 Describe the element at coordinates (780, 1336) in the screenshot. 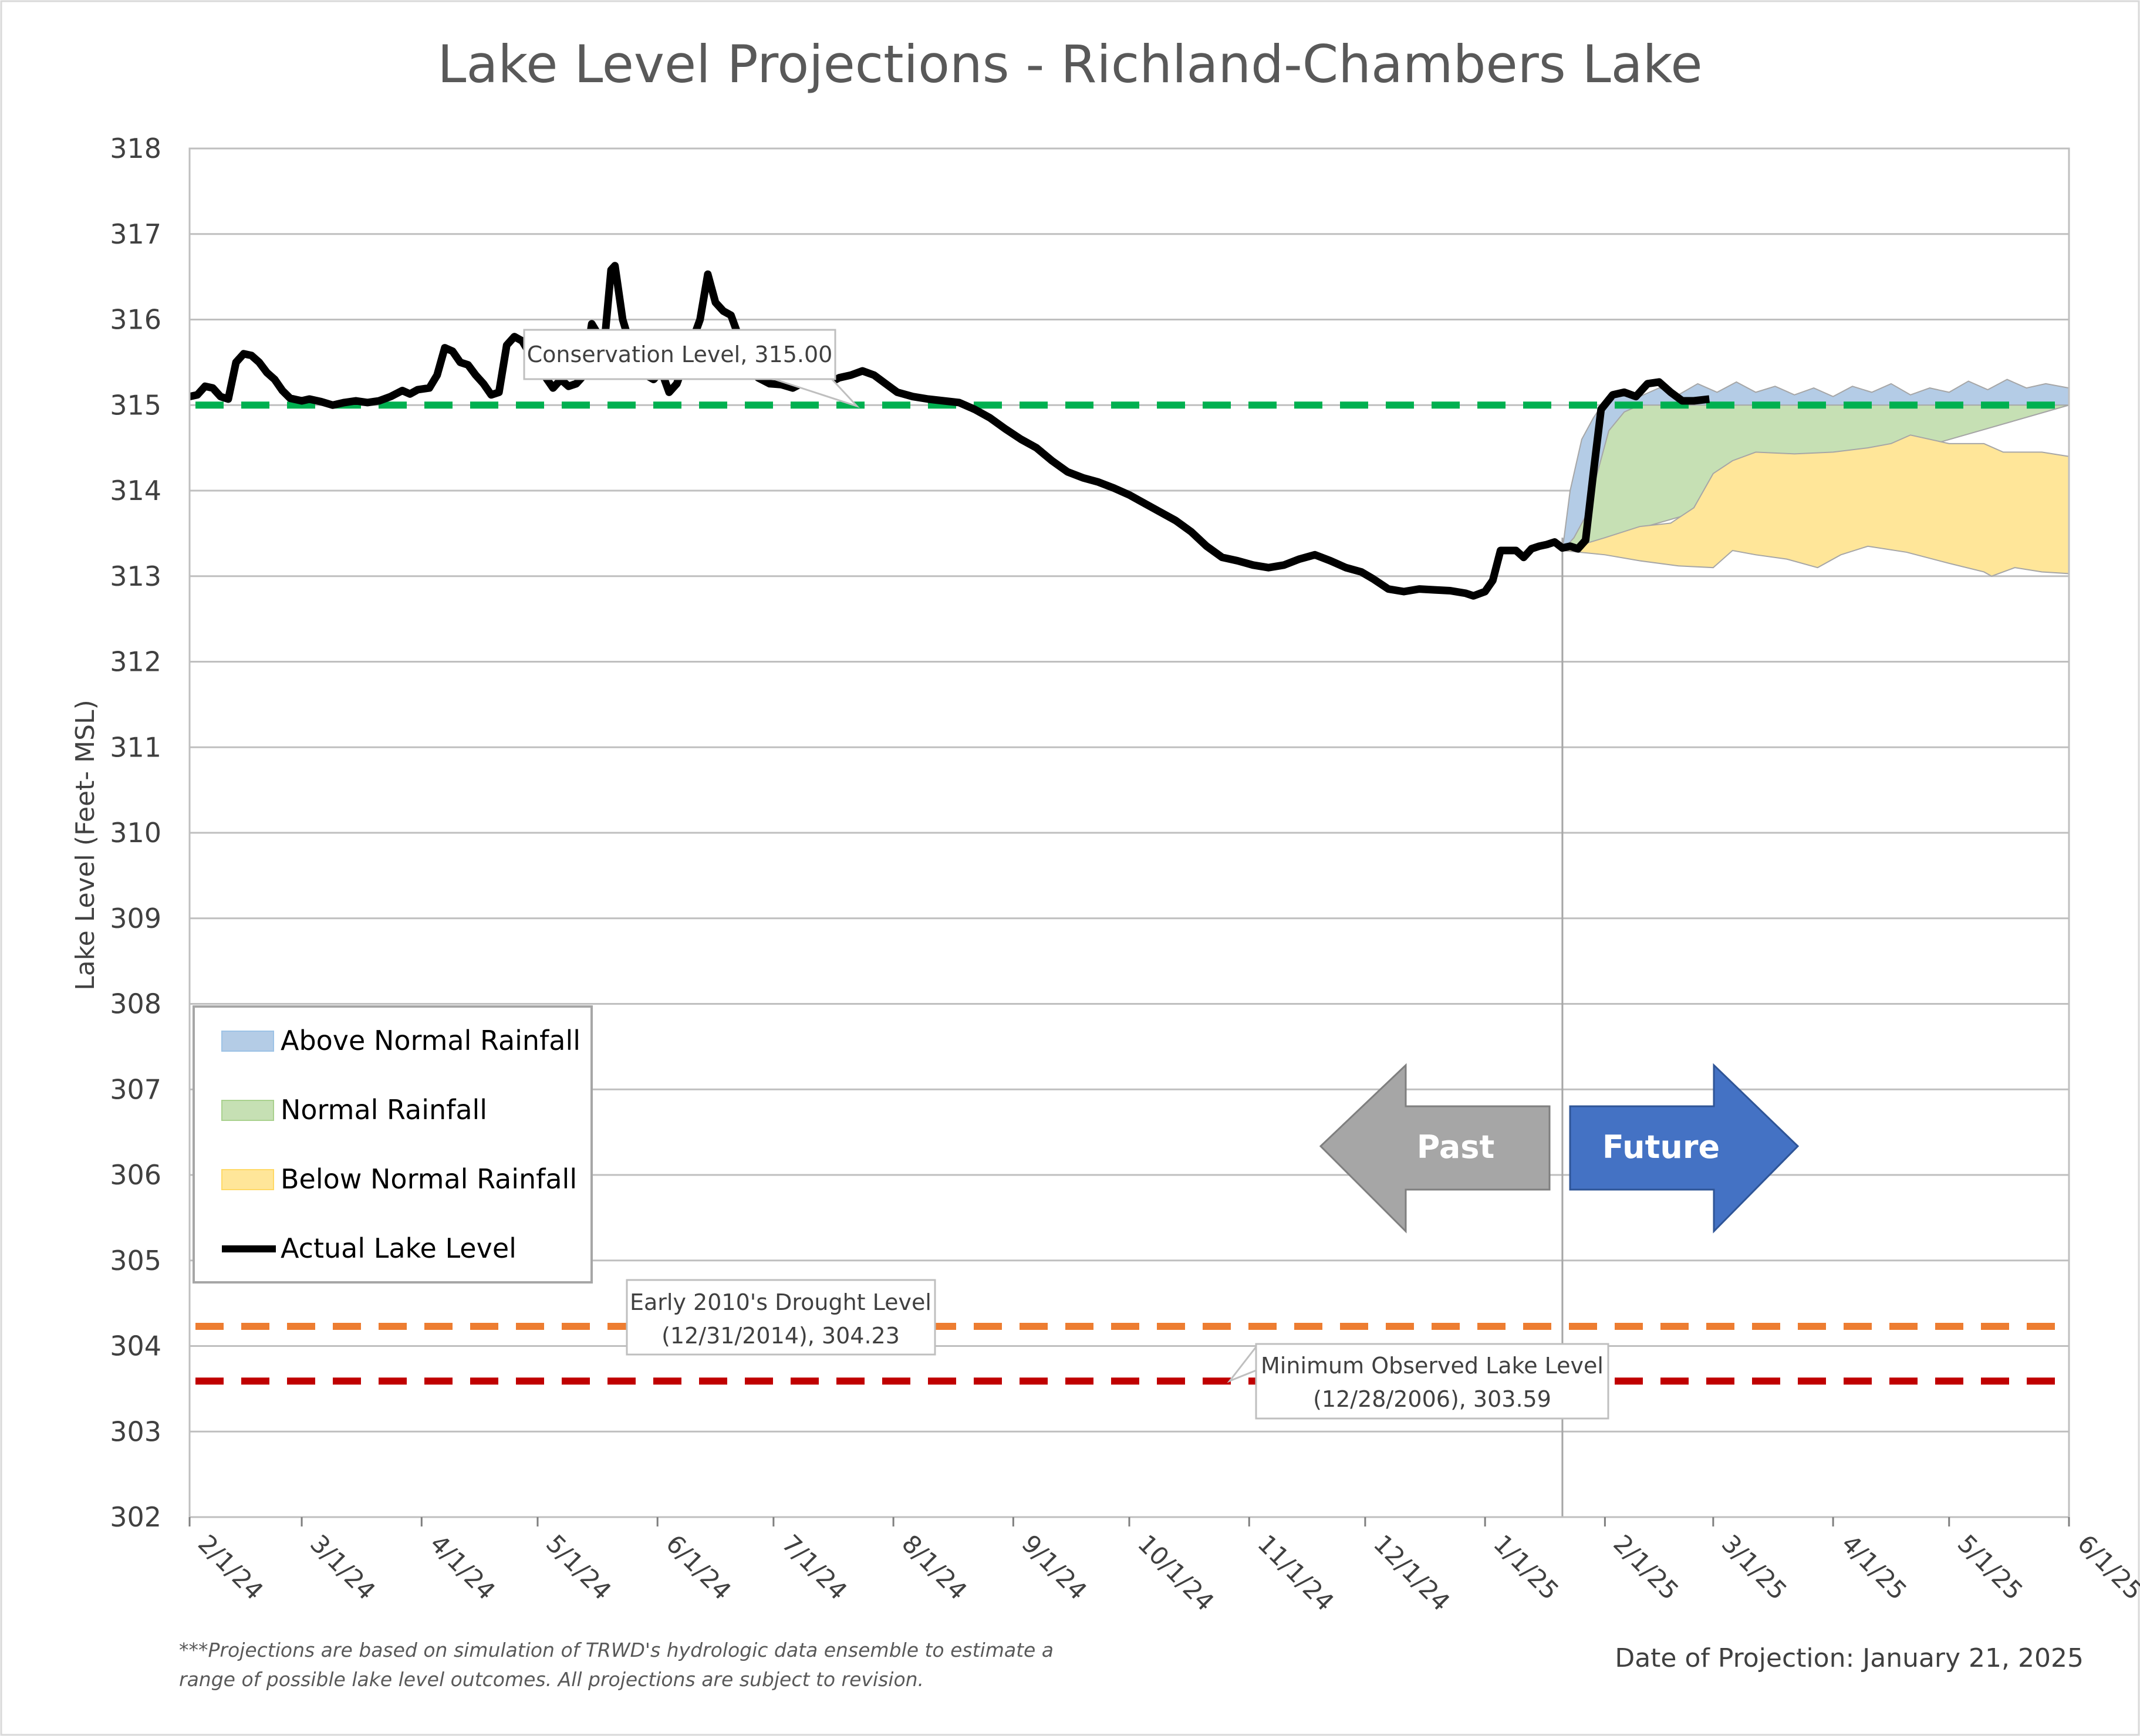

I see `drought-callout-line2: (12/31/2014), 304.23` at that location.